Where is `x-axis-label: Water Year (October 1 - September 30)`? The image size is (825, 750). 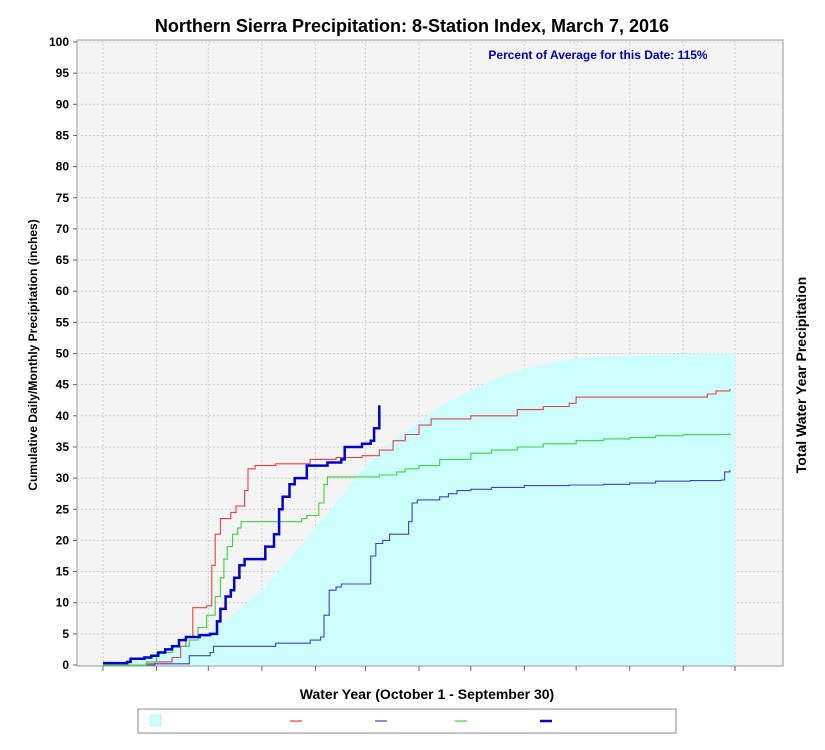
x-axis-label: Water Year (October 1 - September 30) is located at coordinates (427, 694).